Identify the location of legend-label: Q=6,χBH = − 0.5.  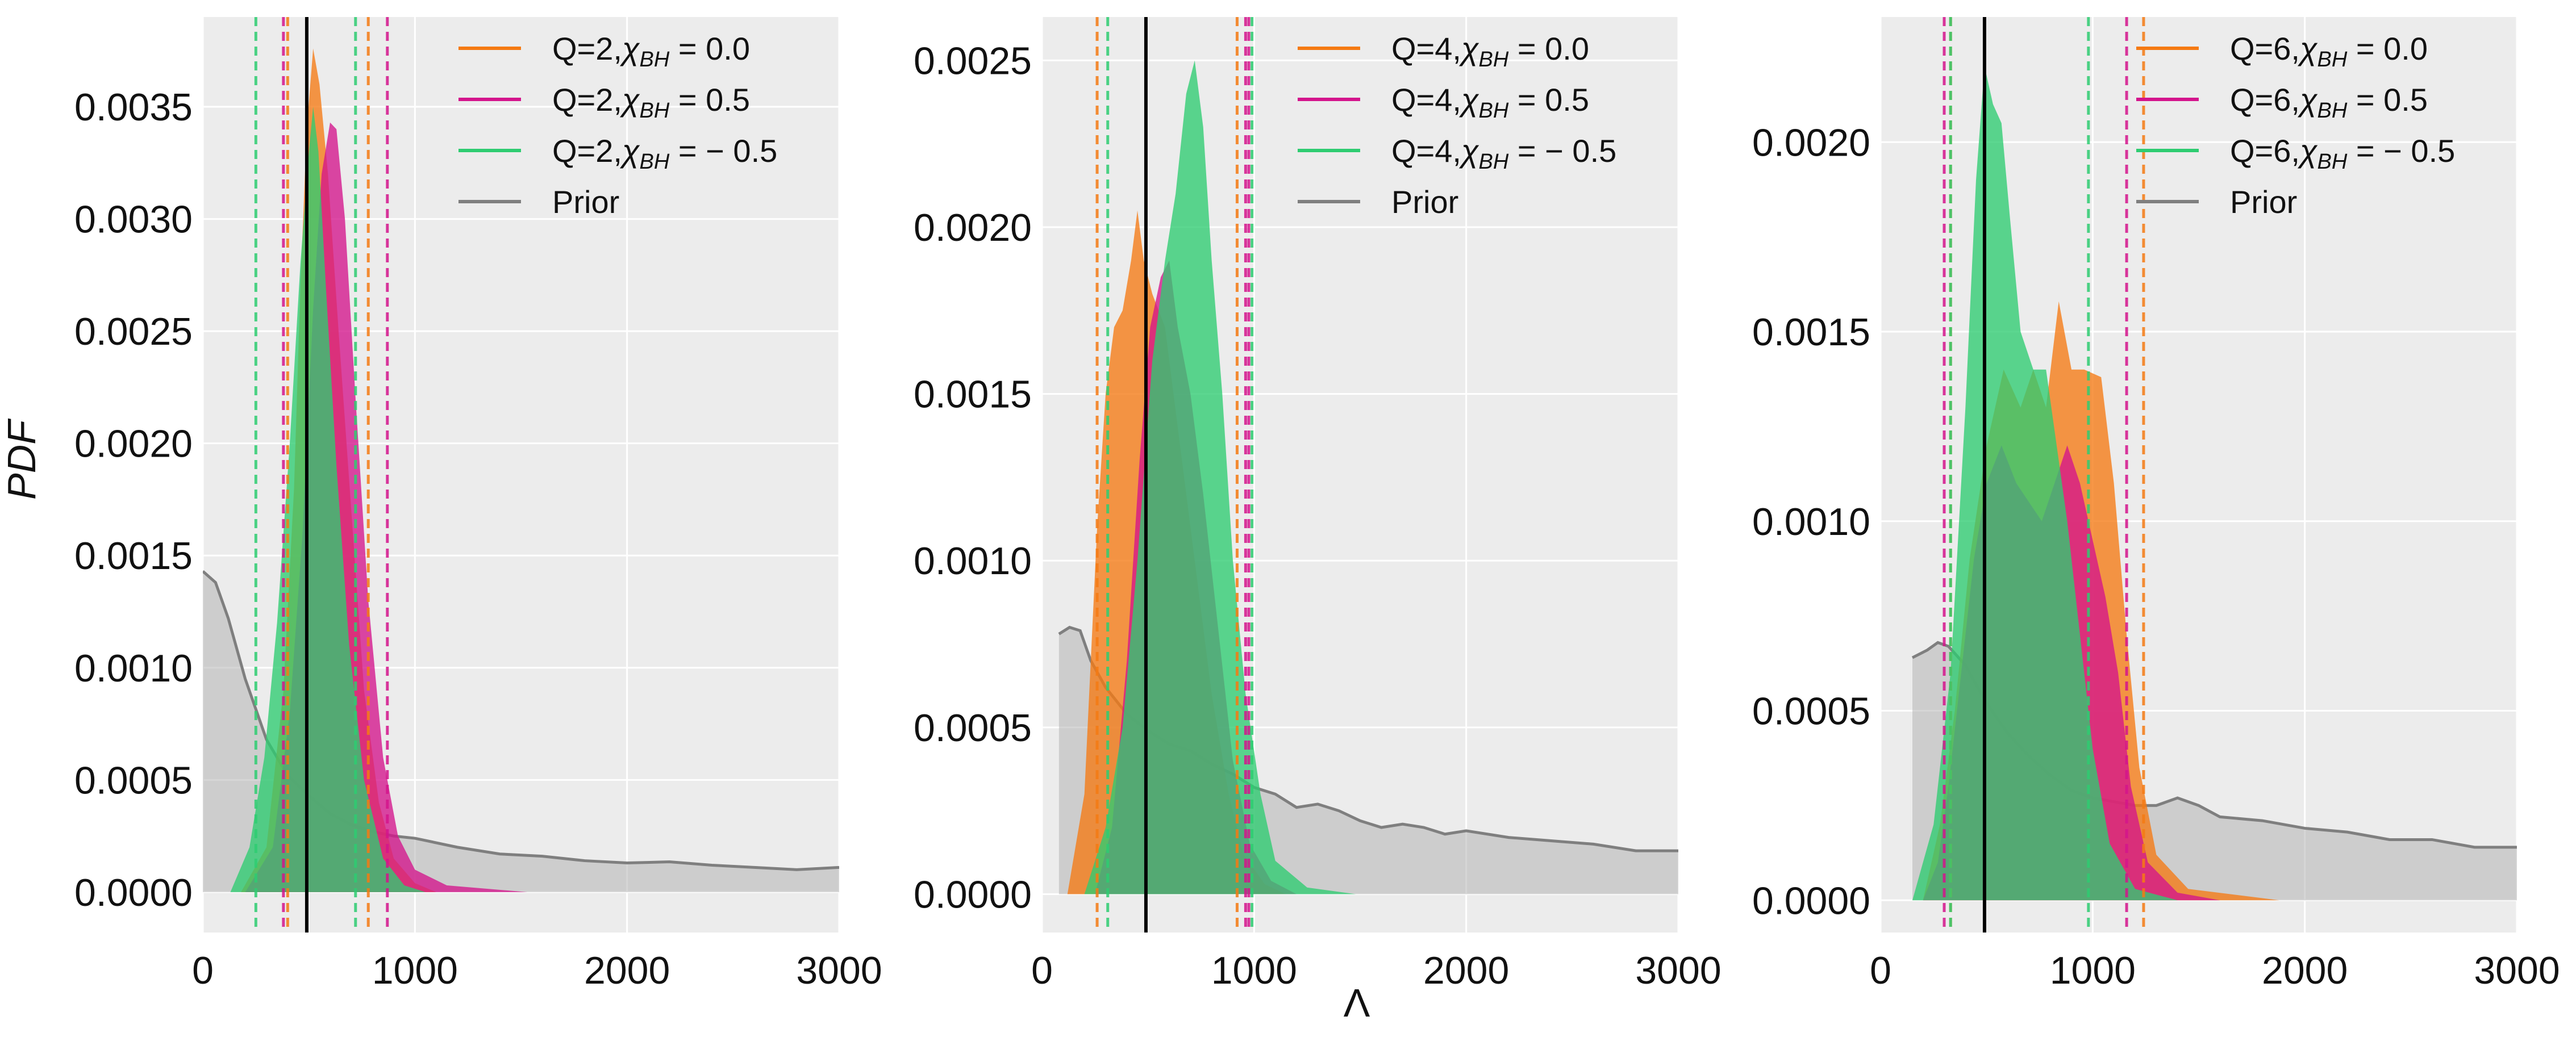
(2342, 153).